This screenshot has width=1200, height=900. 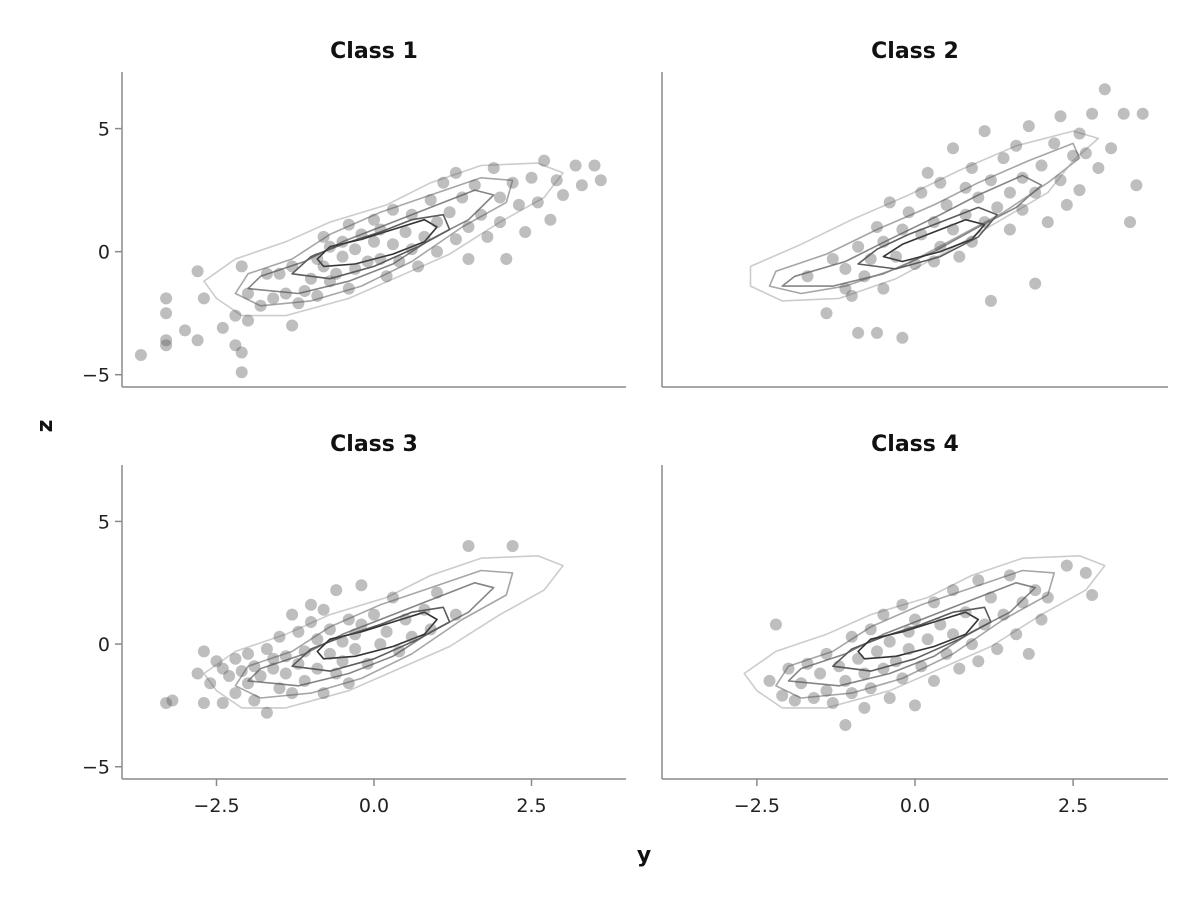 What do you see at coordinates (757, 806) in the screenshot?
I see `x-tick-label: −2.5` at bounding box center [757, 806].